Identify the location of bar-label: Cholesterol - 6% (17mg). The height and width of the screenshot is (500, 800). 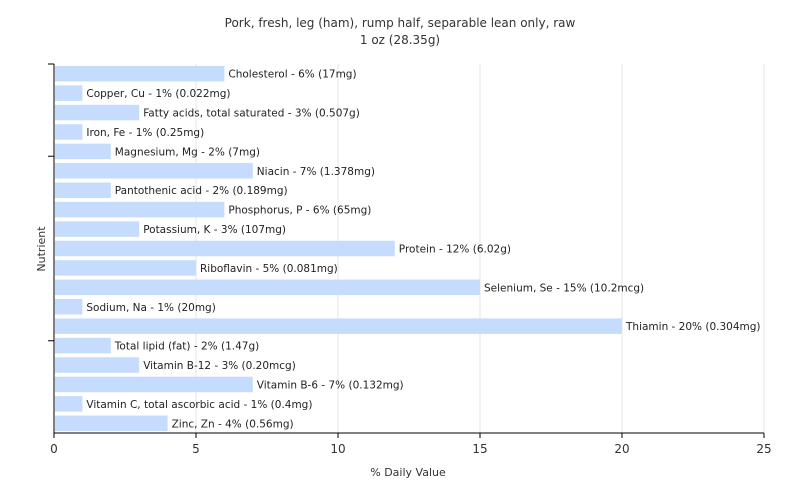
(292, 75).